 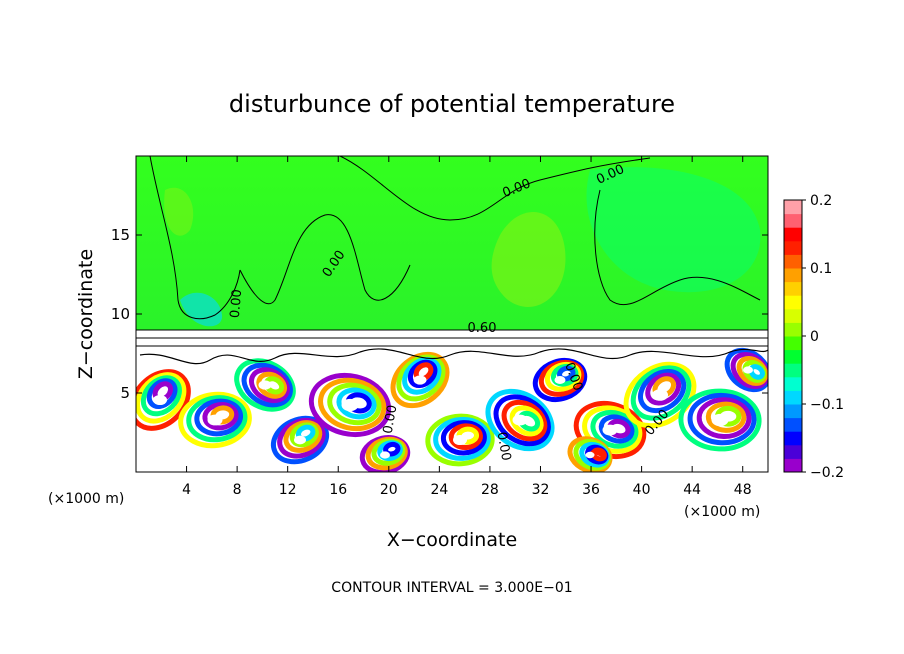 I want to click on x-axis-label: X−coordinate, so click(x=452, y=540).